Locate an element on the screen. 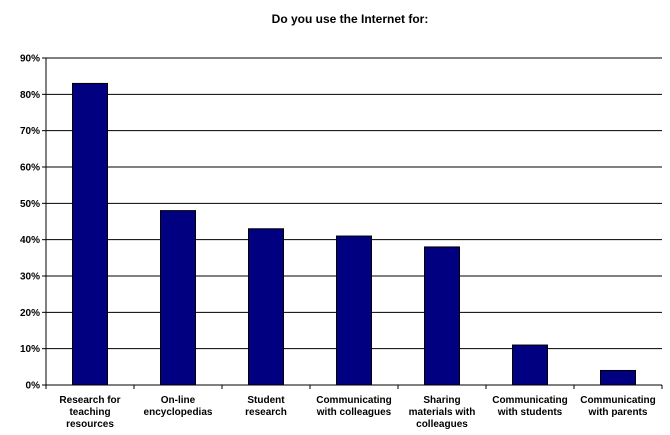  y-tick-label: 80% is located at coordinates (30, 95).